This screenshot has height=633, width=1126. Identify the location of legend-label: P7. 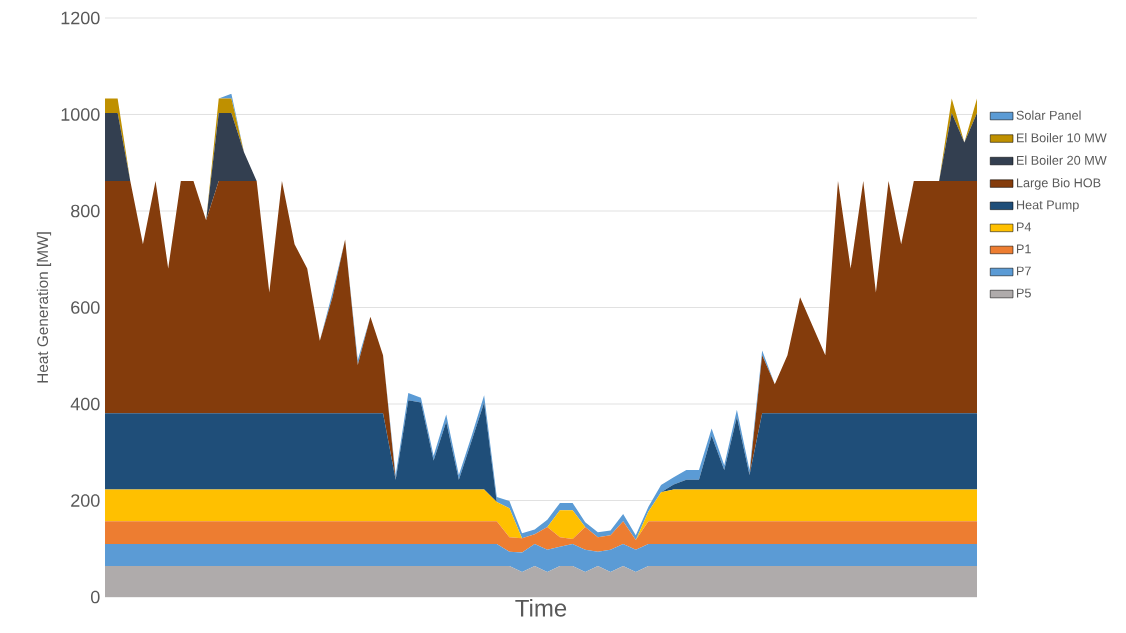
(1023, 271).